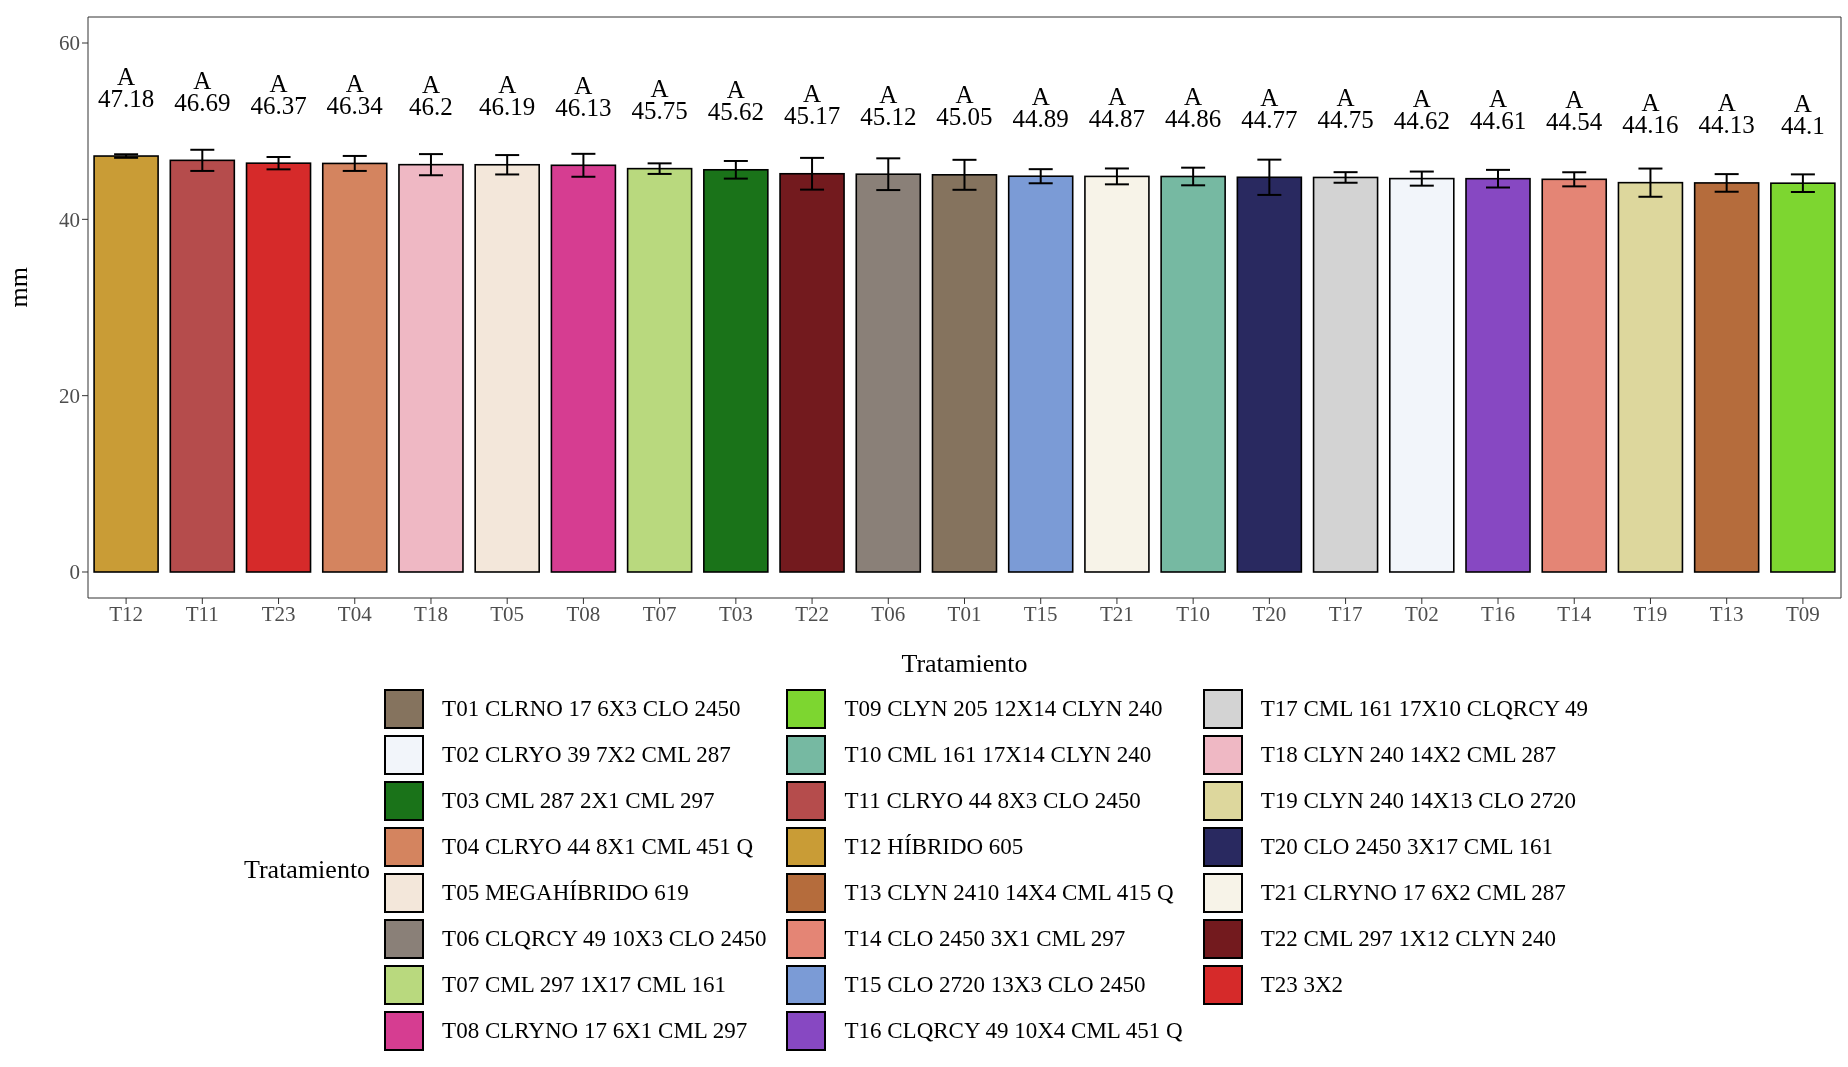  I want to click on x-tick-label: T12, so click(126, 613).